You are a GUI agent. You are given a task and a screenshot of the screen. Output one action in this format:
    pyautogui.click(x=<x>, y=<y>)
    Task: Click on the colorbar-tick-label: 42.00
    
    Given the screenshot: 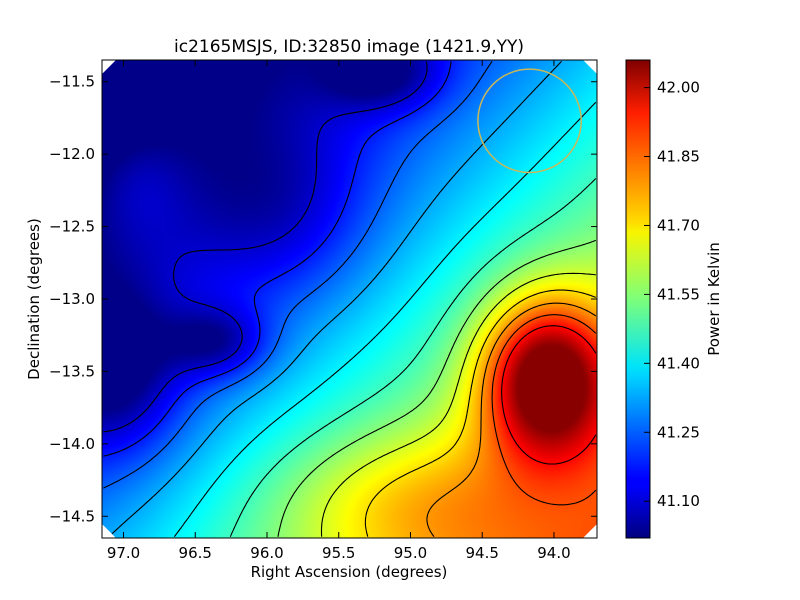 What is the action you would take?
    pyautogui.click(x=678, y=88)
    